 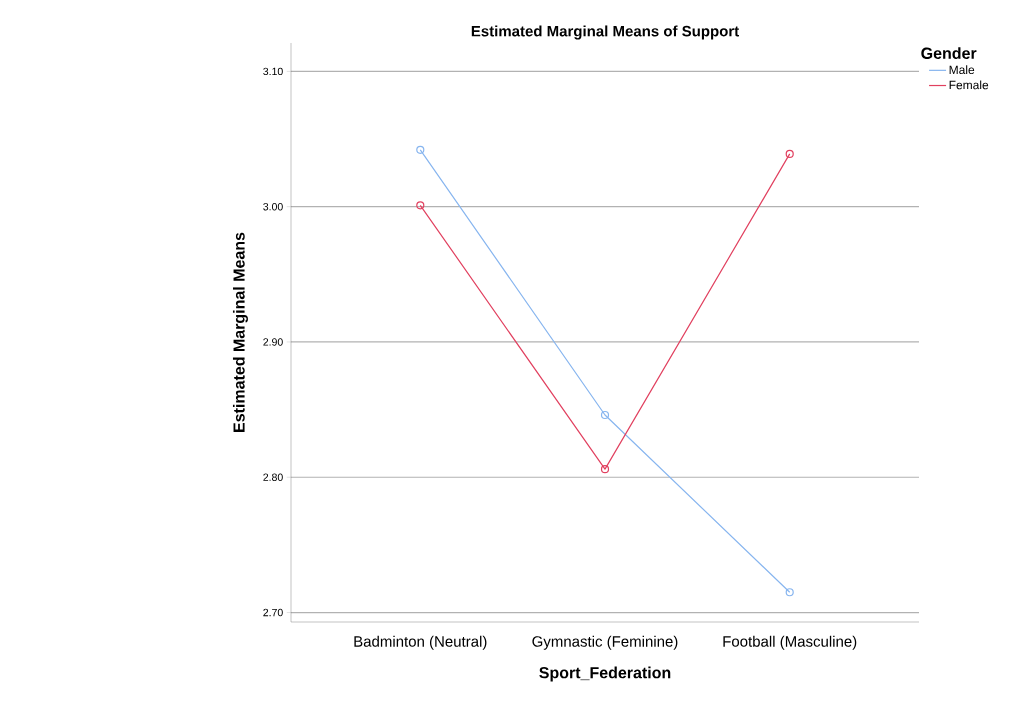 What do you see at coordinates (969, 85) in the screenshot?
I see `legend-label: Female` at bounding box center [969, 85].